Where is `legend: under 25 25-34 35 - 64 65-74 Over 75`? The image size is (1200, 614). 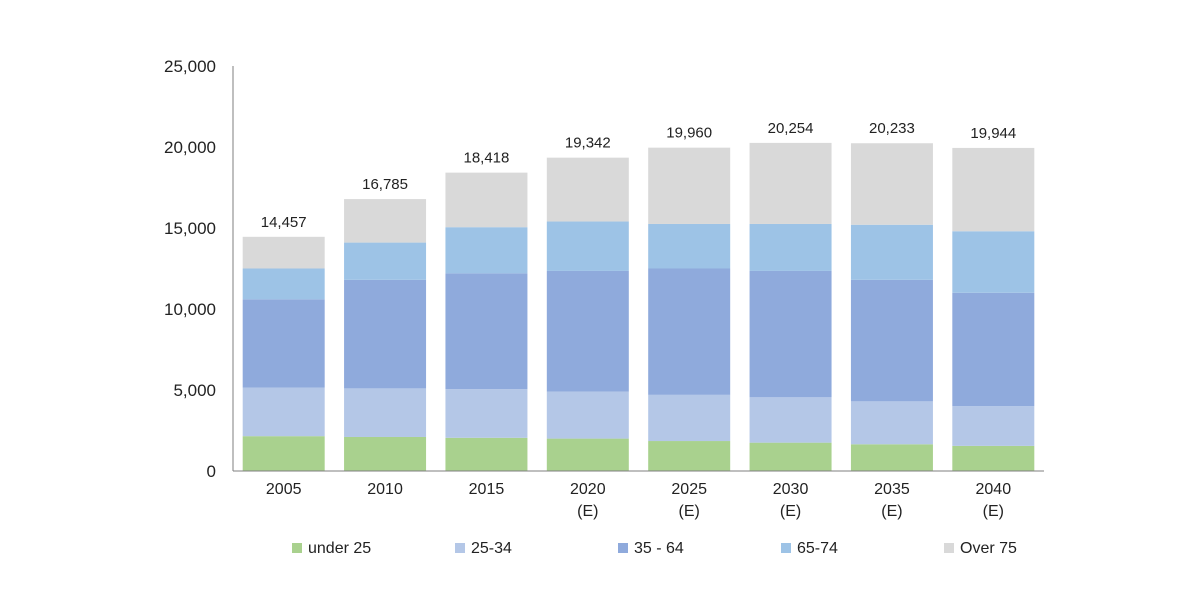
legend: under 25 25-34 35 - 64 65-74 Over 75 is located at coordinates (654, 548).